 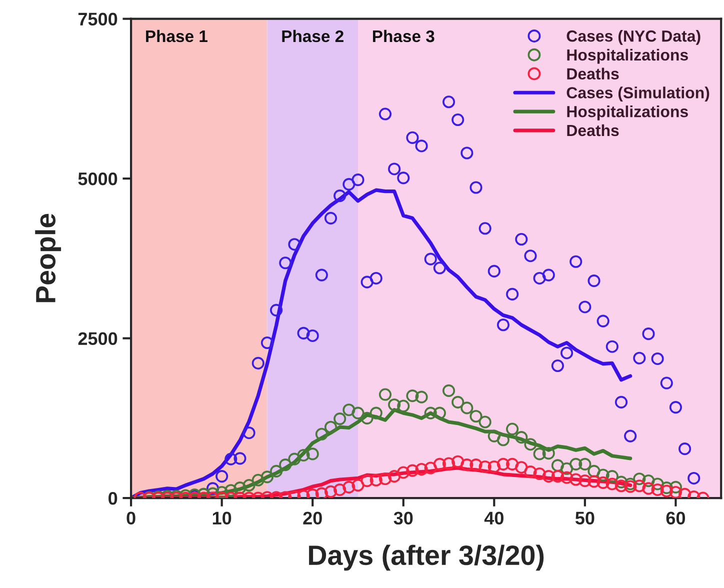 What do you see at coordinates (403, 518) in the screenshot?
I see `x-tick-label: 30` at bounding box center [403, 518].